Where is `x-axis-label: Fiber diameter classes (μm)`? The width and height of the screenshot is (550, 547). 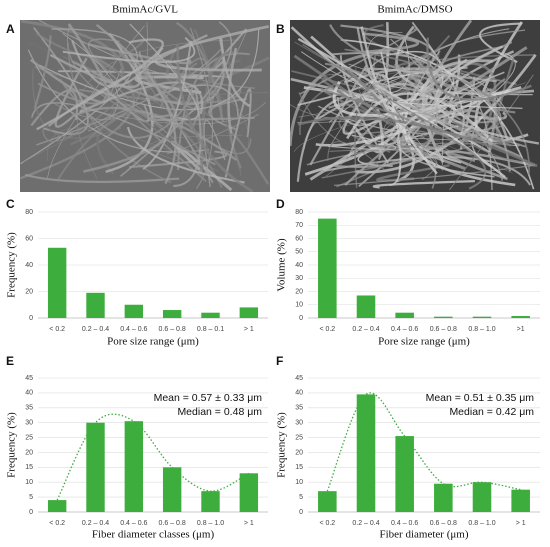
x-axis-label: Fiber diameter classes (μm) is located at coordinates (153, 535).